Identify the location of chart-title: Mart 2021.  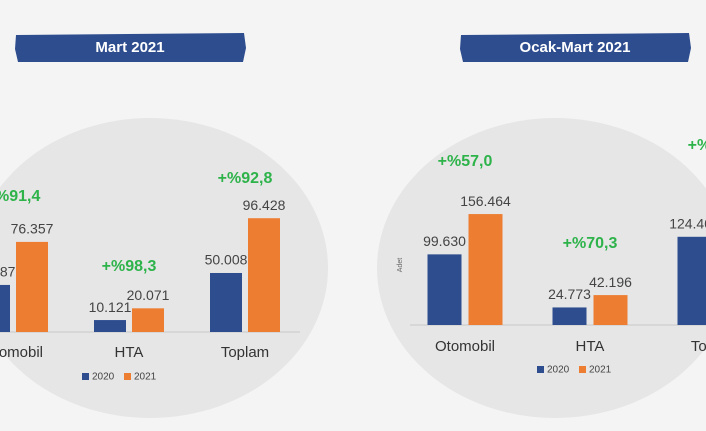
(129, 47).